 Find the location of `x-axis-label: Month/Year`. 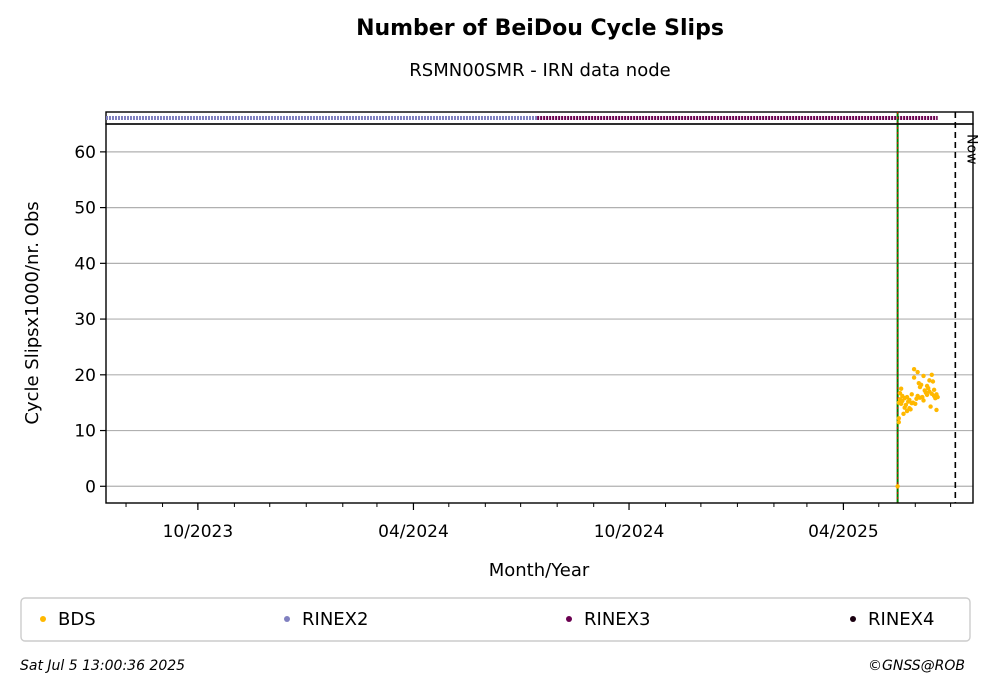

x-axis-label: Month/Year is located at coordinates (539, 570).